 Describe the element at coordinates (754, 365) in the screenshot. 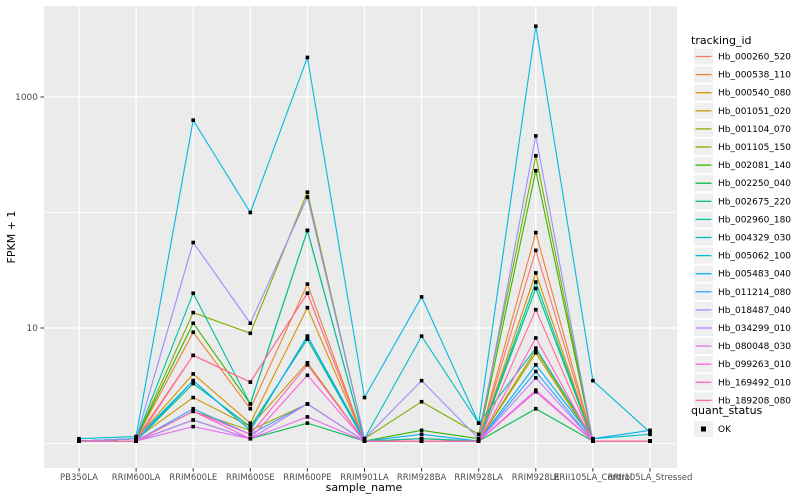

I see `legend-label: Hb_099263_010` at that location.